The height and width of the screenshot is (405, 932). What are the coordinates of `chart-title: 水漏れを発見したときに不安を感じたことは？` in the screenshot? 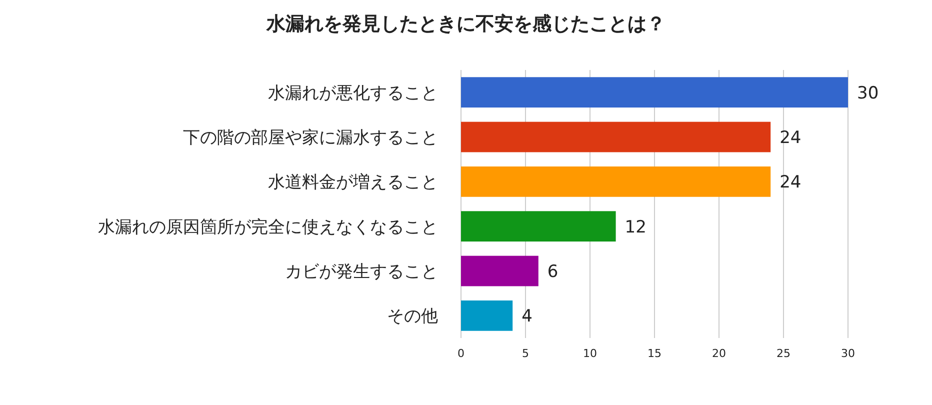 It's located at (466, 24).